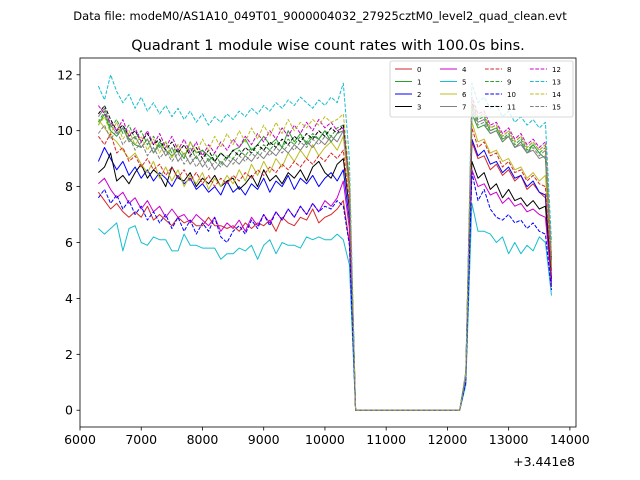 The height and width of the screenshot is (480, 640). I want to click on y-tick-label: 12, so click(65, 74).